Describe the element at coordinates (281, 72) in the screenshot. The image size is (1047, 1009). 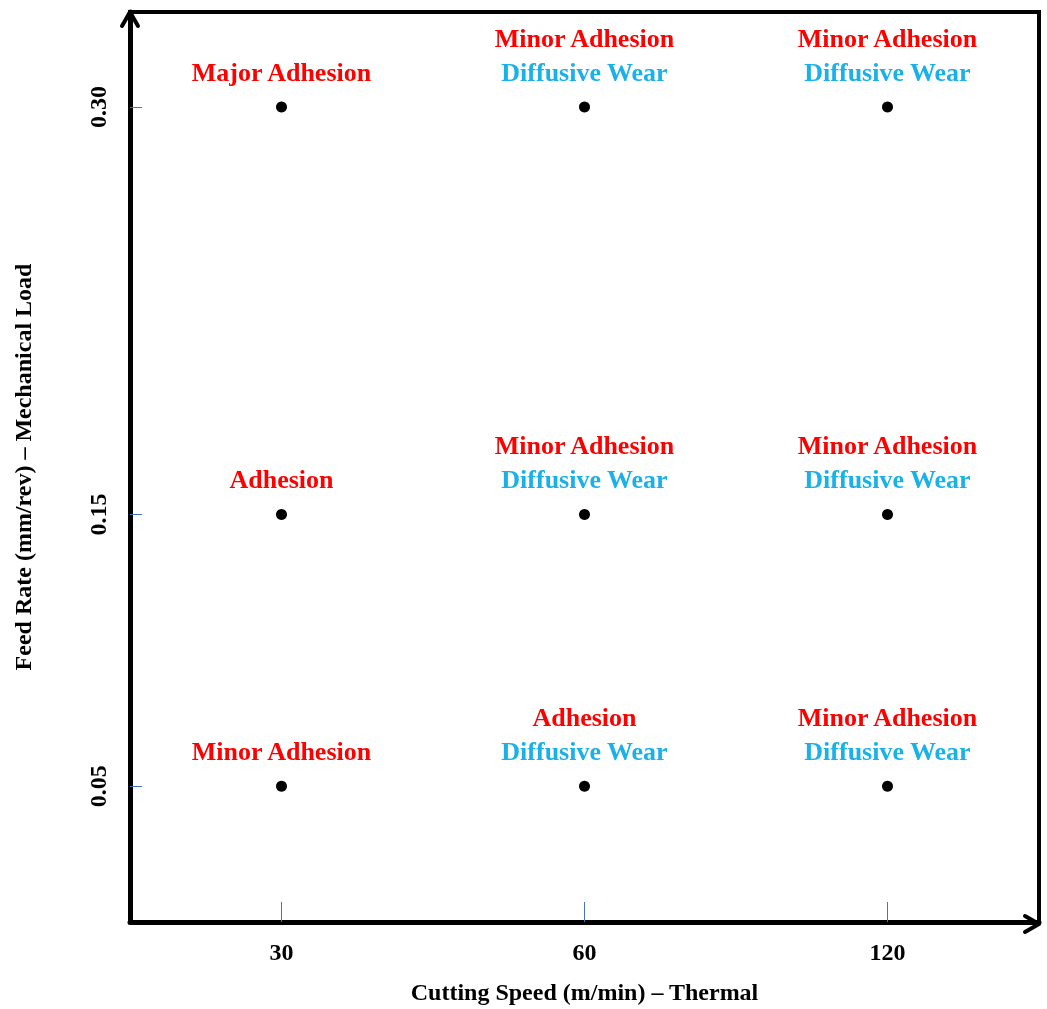
I see `annotation: Major Adhesion` at that location.